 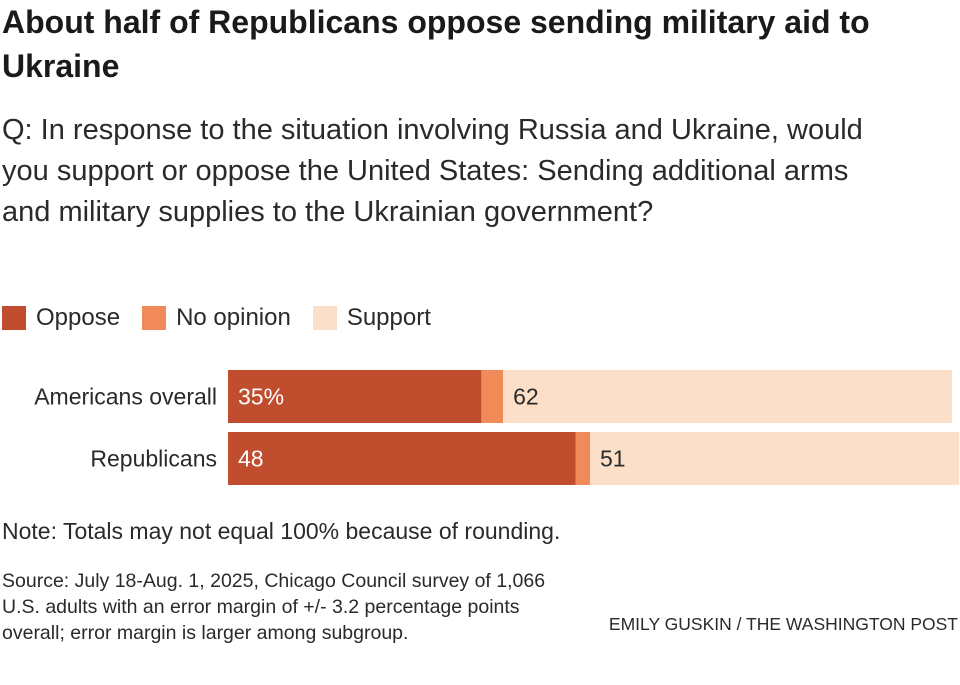 I want to click on legend-label-oppose: Oppose, so click(x=78, y=317).